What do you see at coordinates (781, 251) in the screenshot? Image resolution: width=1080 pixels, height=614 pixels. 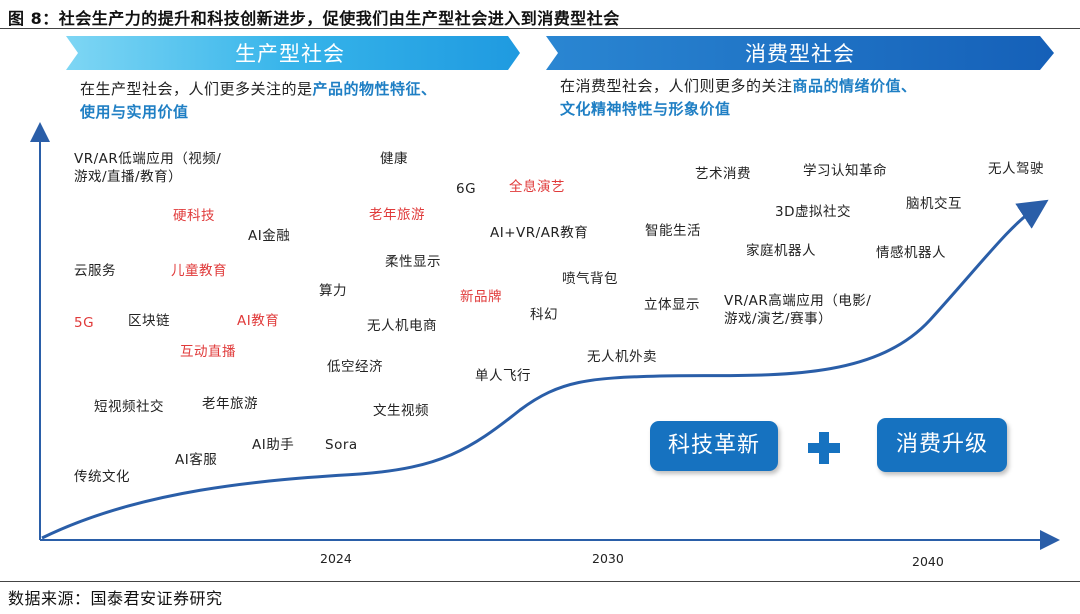 I see `keyword-jiating: 家庭机器人` at bounding box center [781, 251].